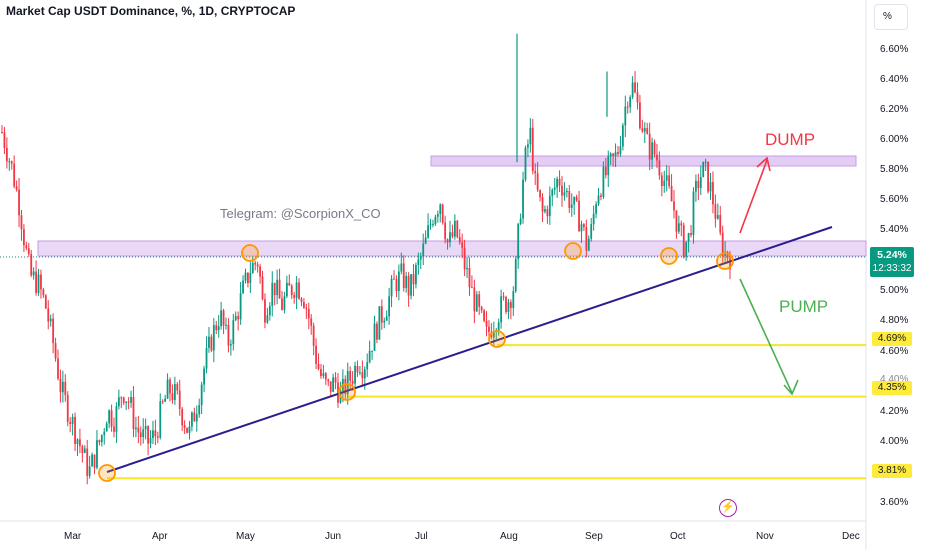  Describe the element at coordinates (894, 79) in the screenshot. I see `y-tick-label: 6.40%` at that location.